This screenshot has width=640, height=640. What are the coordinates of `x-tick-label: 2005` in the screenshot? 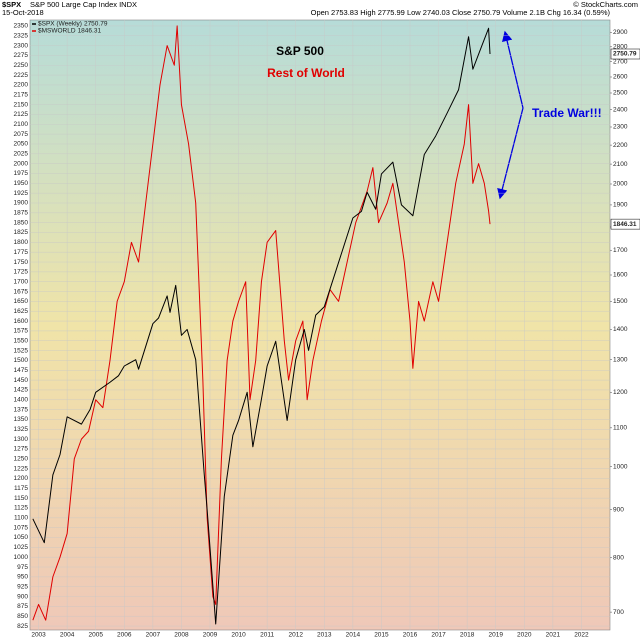 It's located at (95, 635).